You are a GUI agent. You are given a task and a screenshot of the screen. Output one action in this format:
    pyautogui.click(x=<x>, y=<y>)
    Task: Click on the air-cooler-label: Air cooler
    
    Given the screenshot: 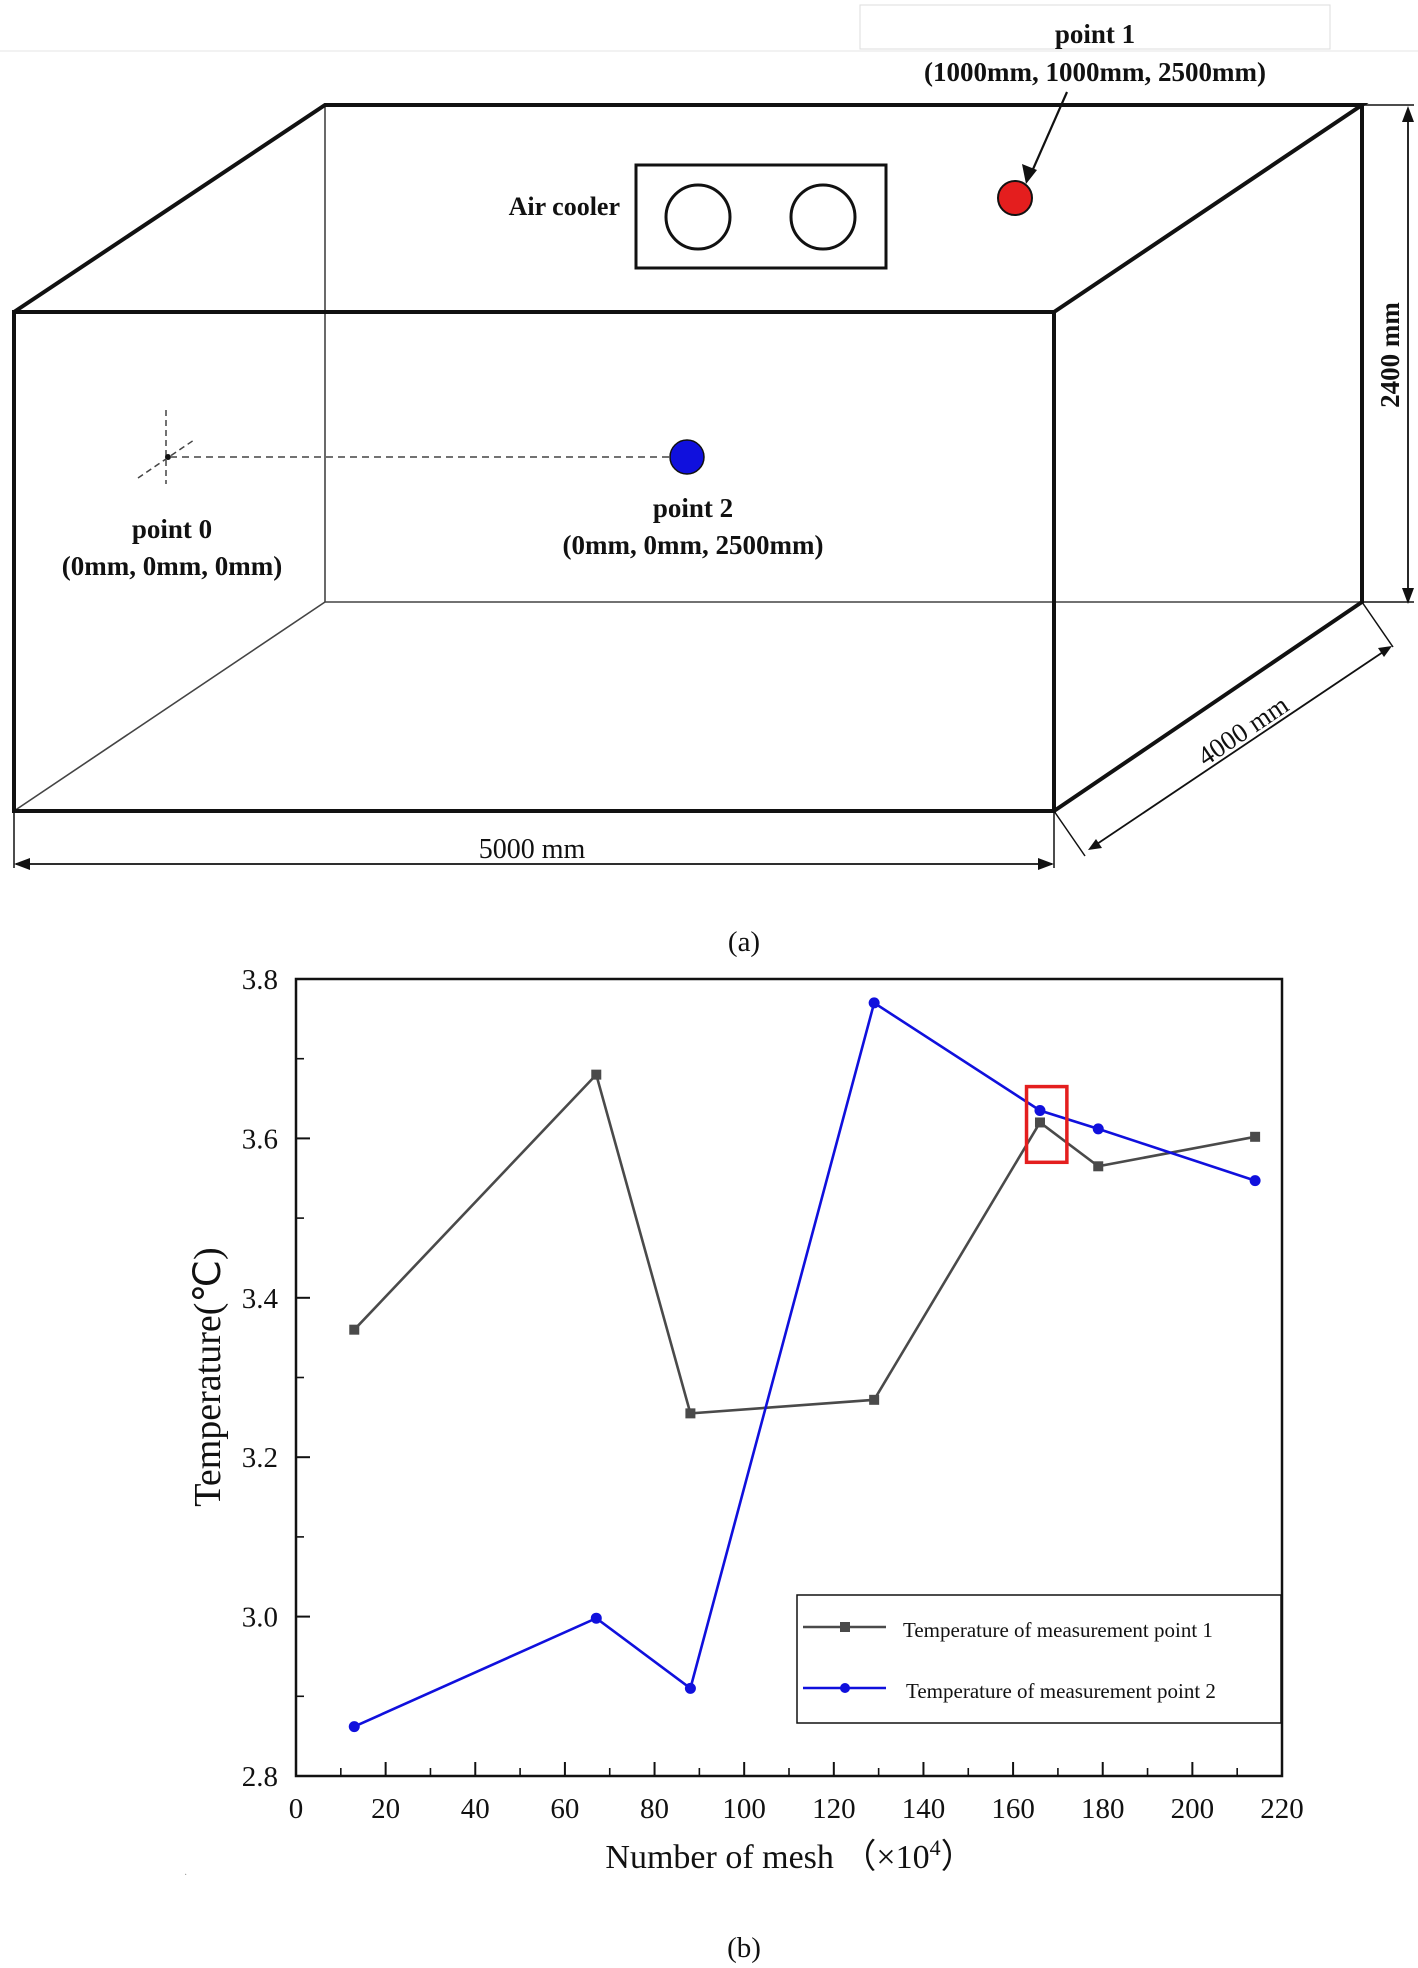 What is the action you would take?
    pyautogui.click(x=564, y=206)
    